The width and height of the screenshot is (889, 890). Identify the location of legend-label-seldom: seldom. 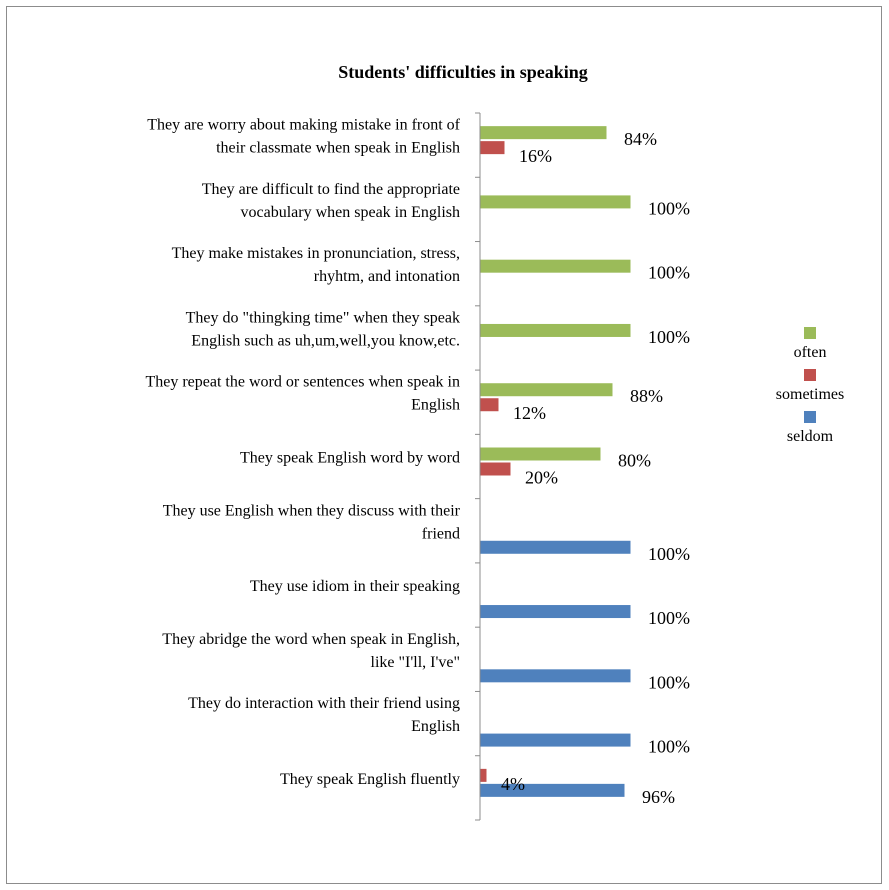
(810, 436).